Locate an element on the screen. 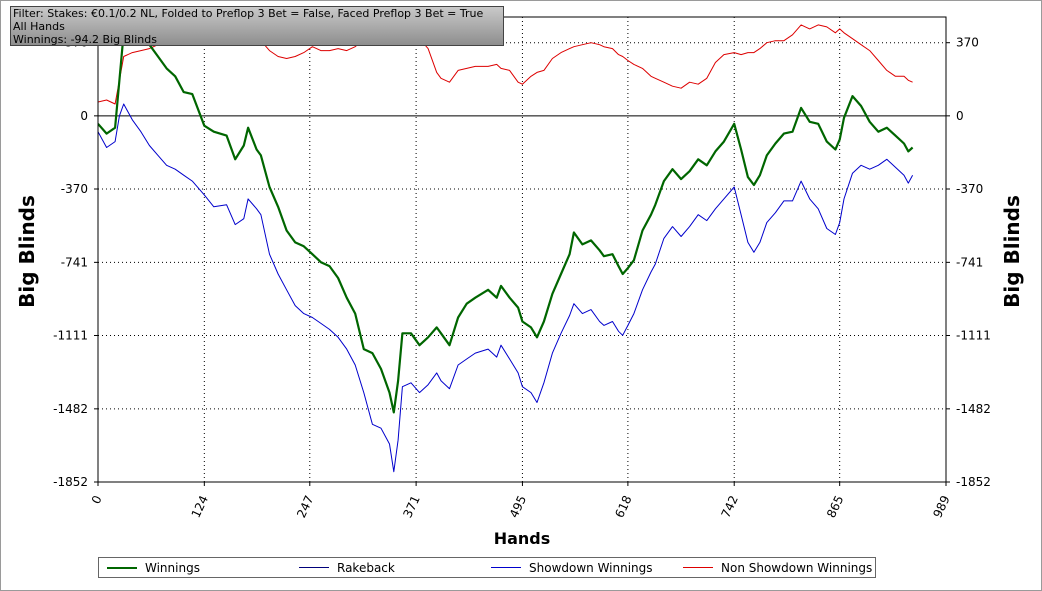  y-tick-label-right: 370 is located at coordinates (967, 43).